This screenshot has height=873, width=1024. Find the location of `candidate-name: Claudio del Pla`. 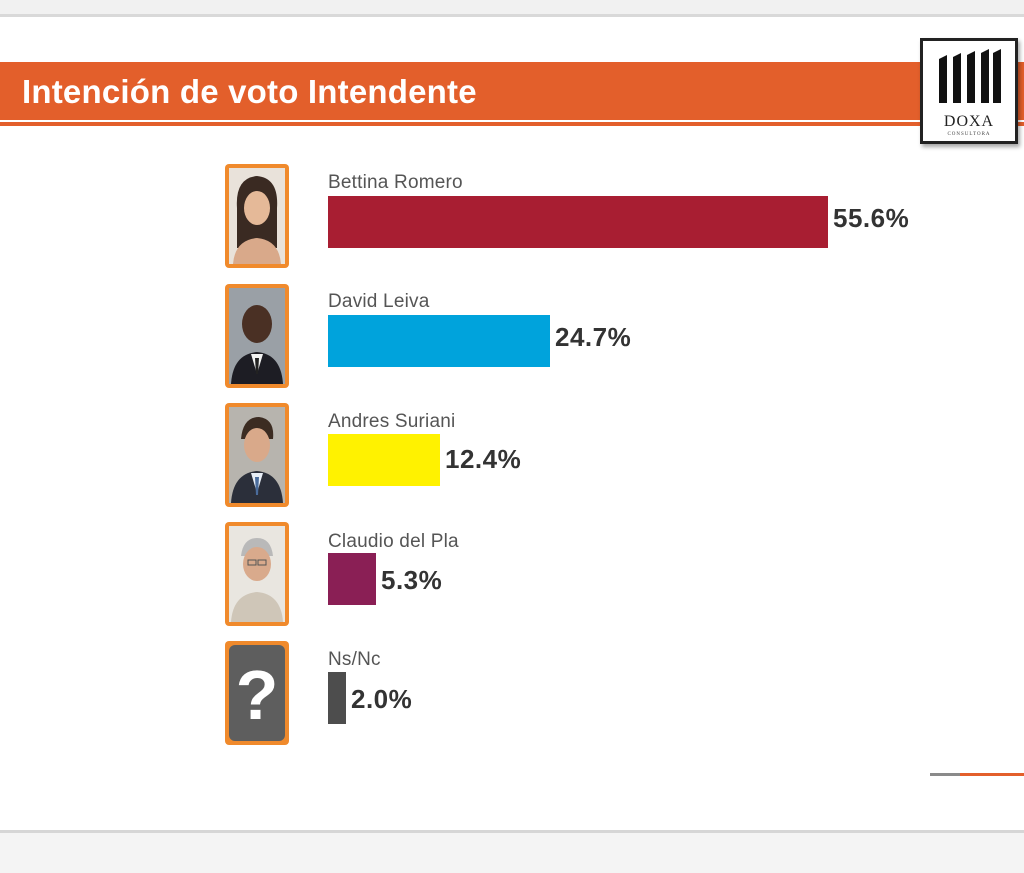

candidate-name: Claudio del Pla is located at coordinates (393, 541).